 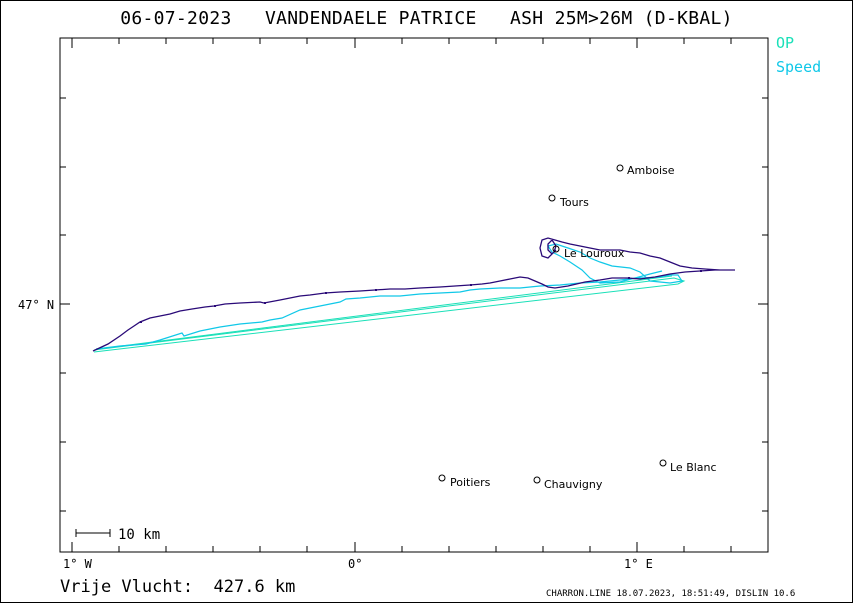 I want to click on bottom-ticks, so click(x=401, y=547).